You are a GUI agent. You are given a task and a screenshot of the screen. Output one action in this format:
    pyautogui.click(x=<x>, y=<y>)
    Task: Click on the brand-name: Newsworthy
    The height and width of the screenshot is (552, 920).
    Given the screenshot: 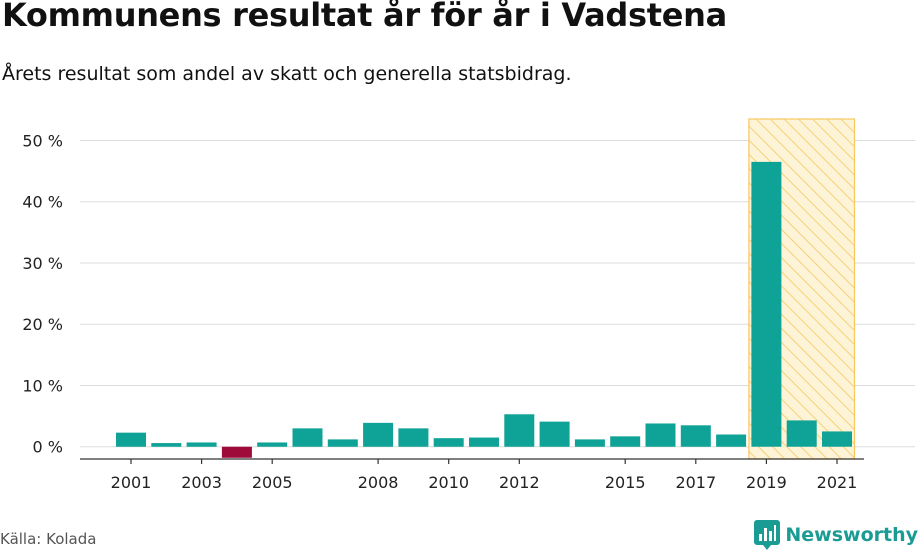 What is the action you would take?
    pyautogui.click(x=851, y=535)
    